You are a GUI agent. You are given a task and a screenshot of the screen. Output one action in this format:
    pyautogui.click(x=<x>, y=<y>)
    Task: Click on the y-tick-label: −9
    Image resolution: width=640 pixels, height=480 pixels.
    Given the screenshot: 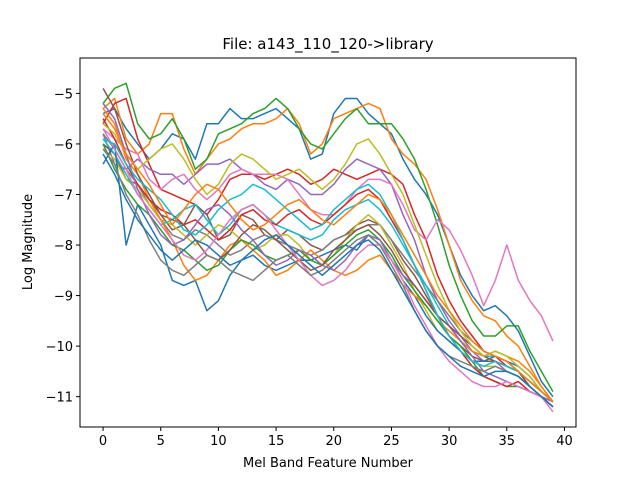 What is the action you would take?
    pyautogui.click(x=63, y=297)
    